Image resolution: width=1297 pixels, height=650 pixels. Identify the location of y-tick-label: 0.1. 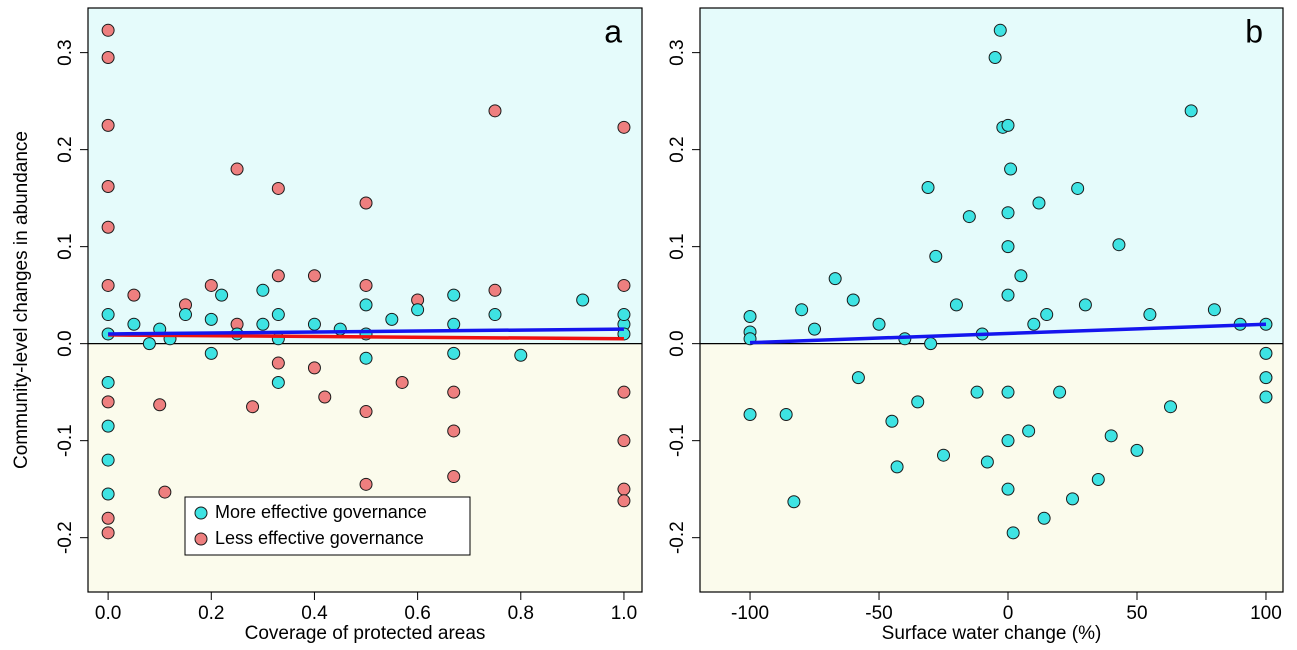
(677, 246).